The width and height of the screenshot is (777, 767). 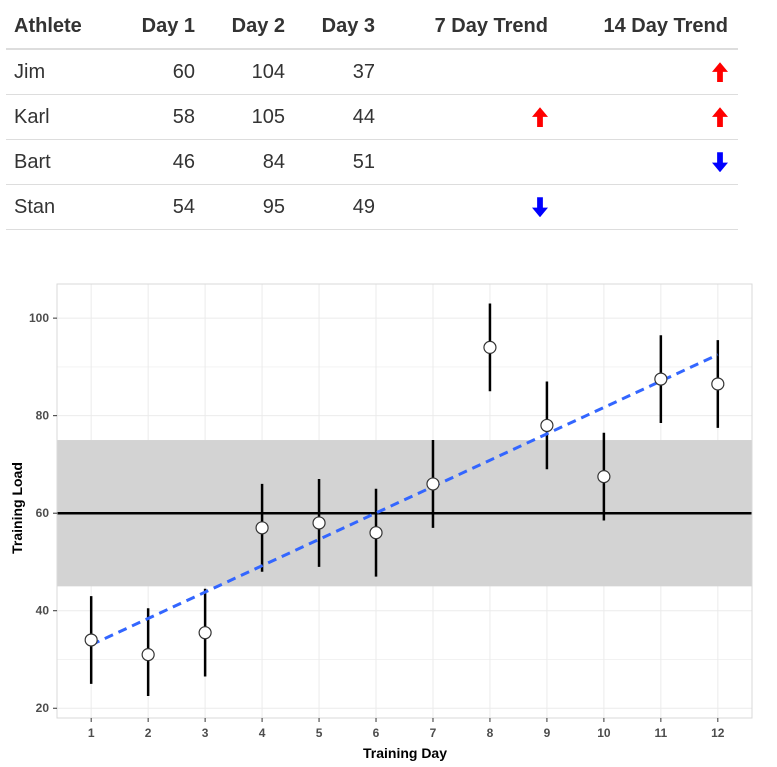 What do you see at coordinates (547, 733) in the screenshot?
I see `x-tick-label: 9` at bounding box center [547, 733].